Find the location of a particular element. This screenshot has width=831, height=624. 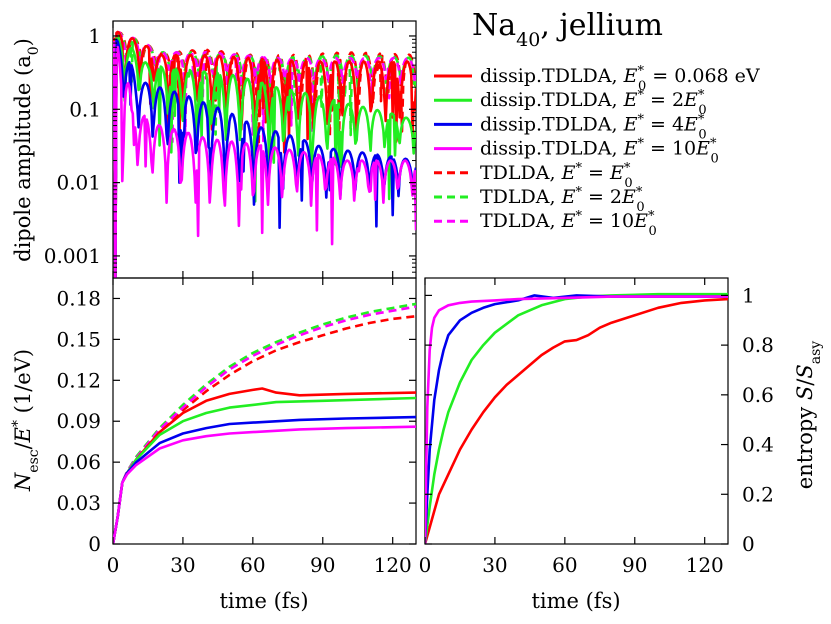

nesc-ylabel: Nesc/E* (1/eV) is located at coordinates (26, 420).